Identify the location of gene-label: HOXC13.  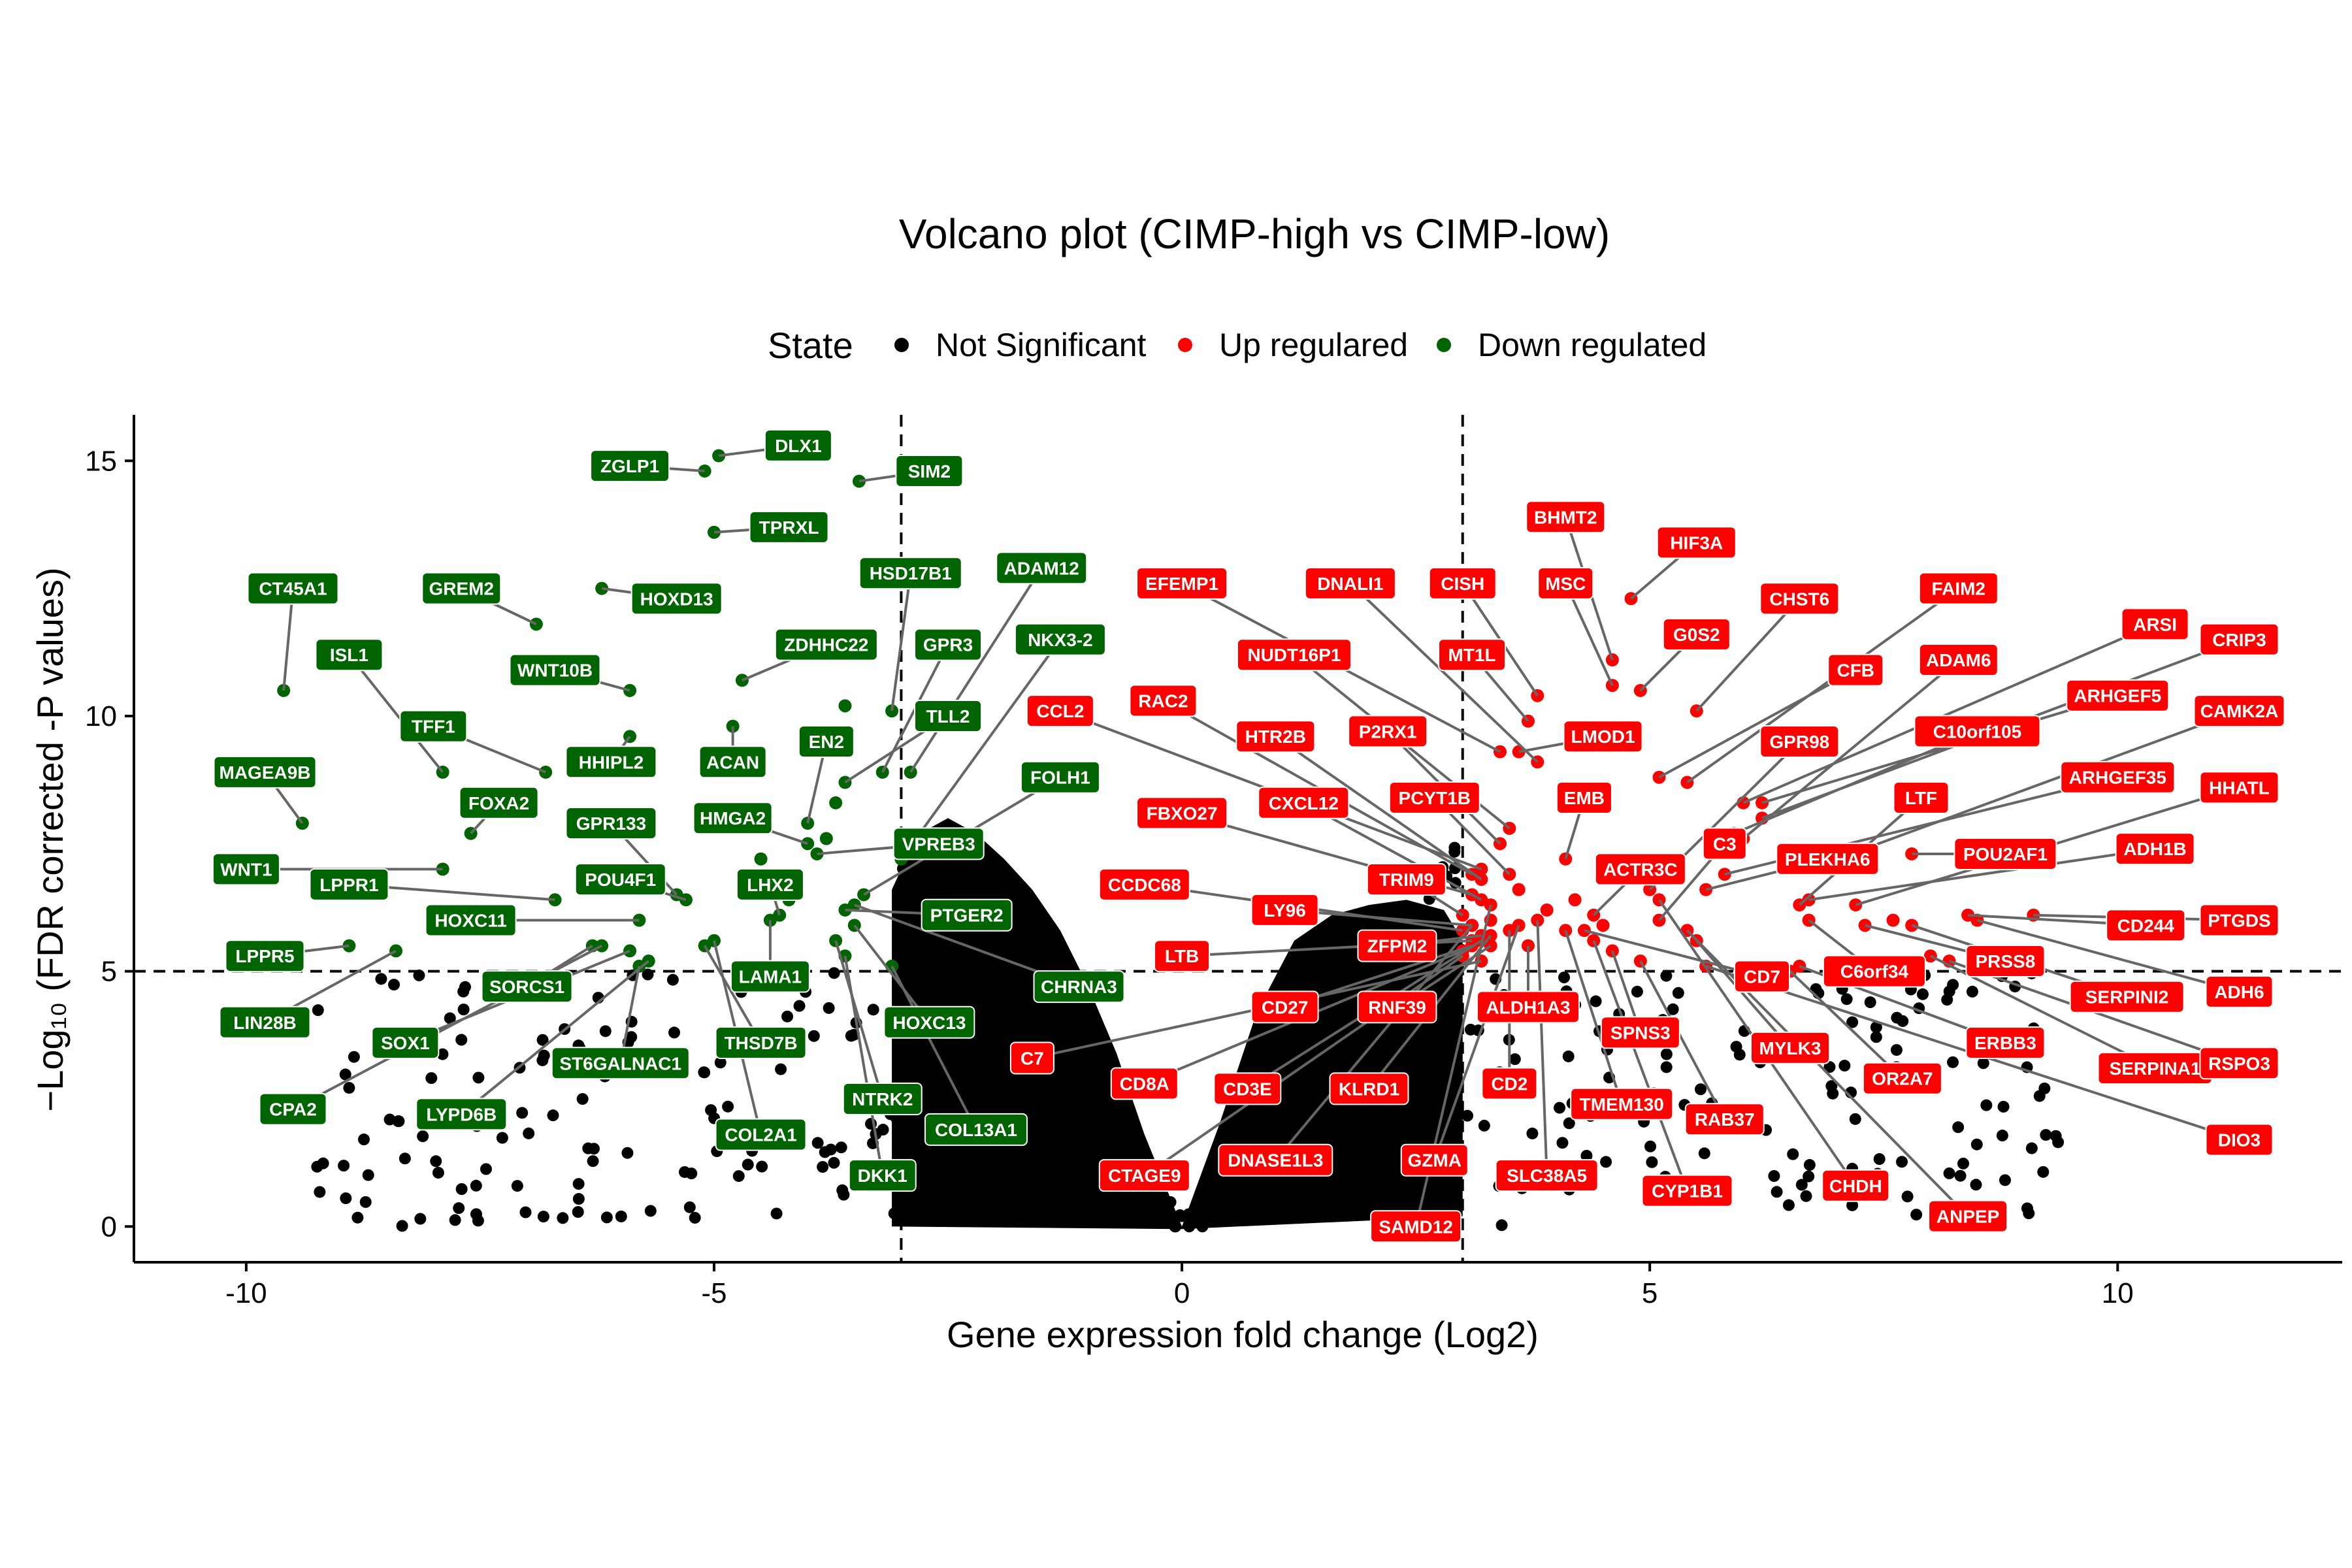
(929, 1022).